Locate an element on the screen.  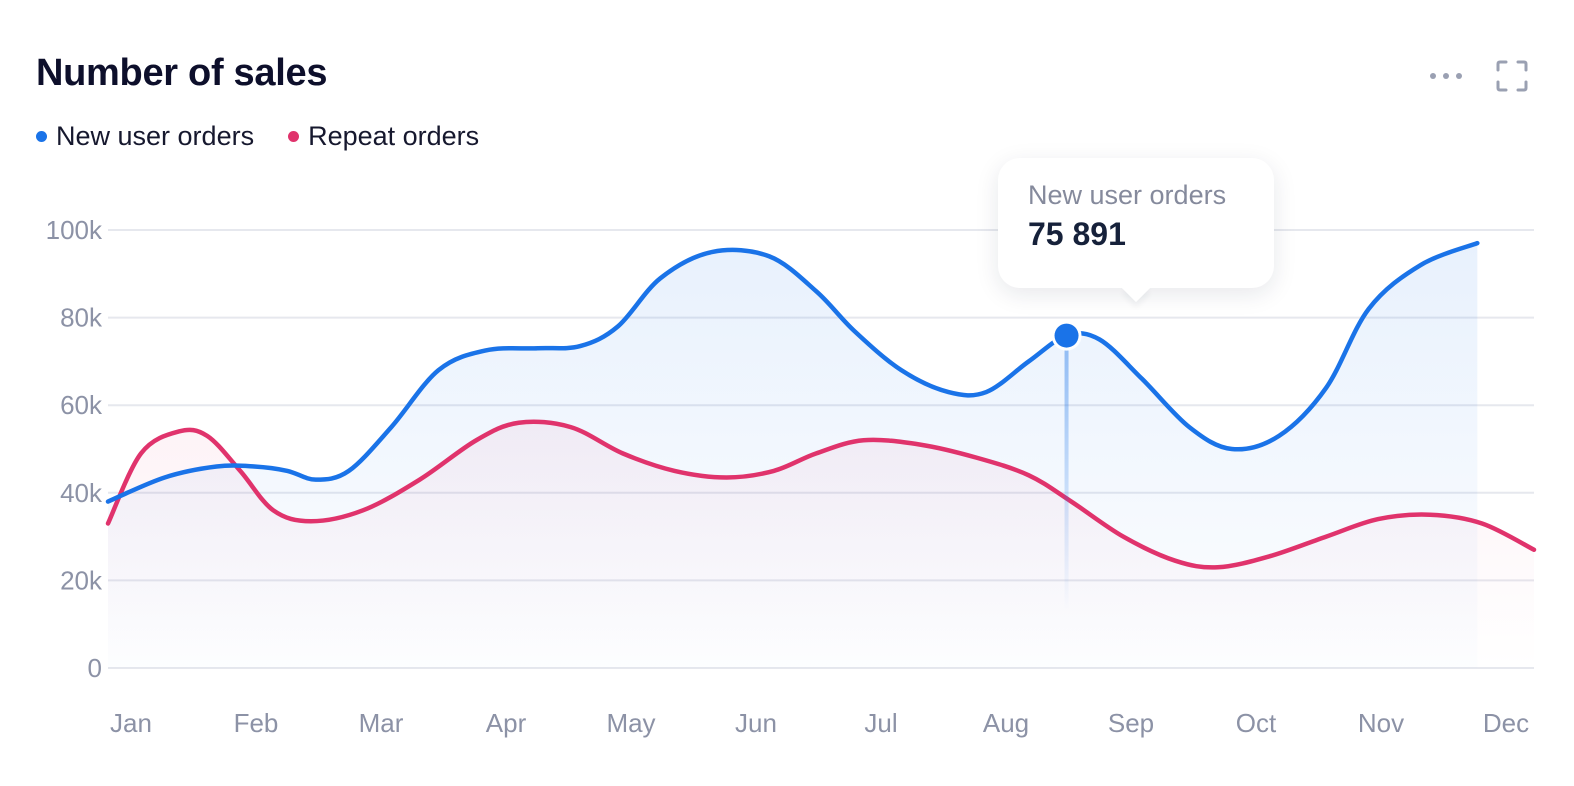
x-tick-label: Jun is located at coordinates (756, 723).